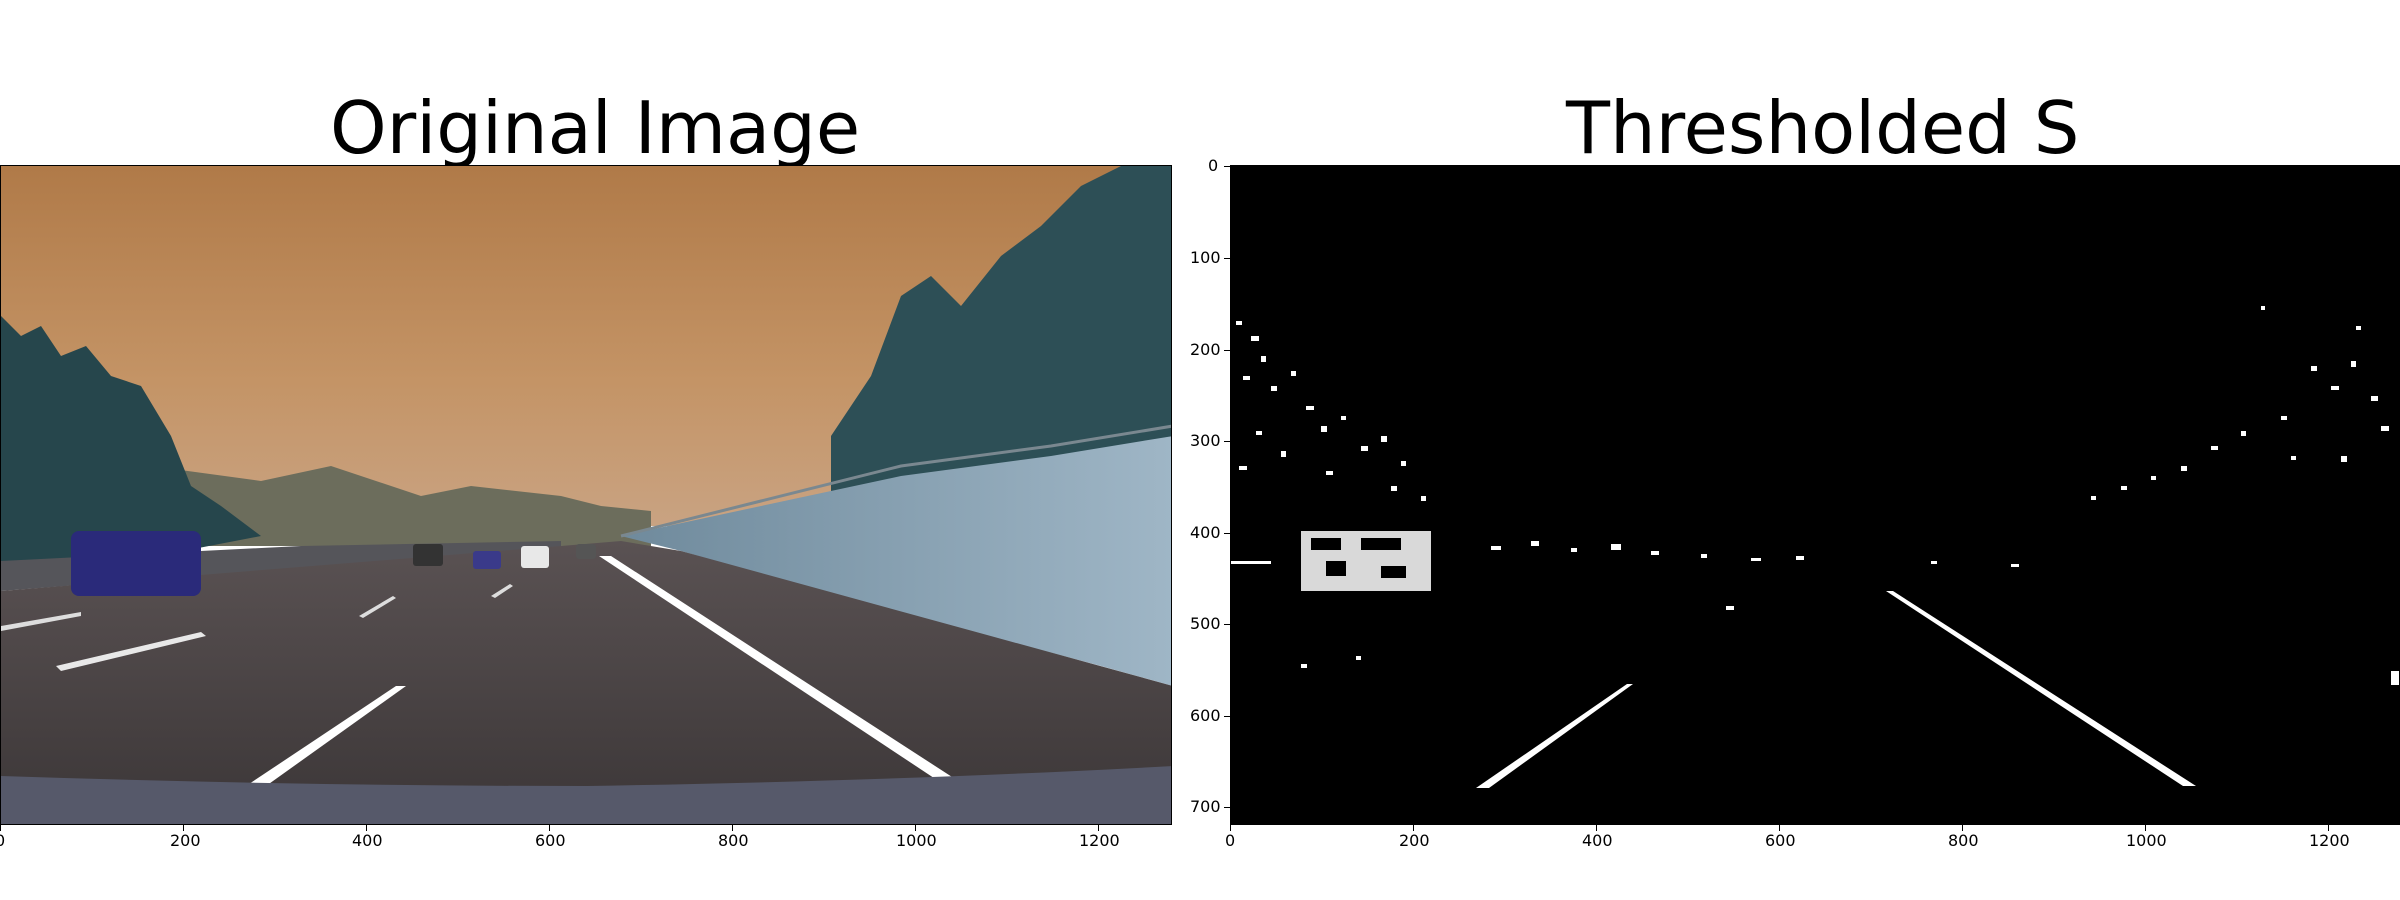  I want to click on threshold-right-lane, so click(2041, 688).